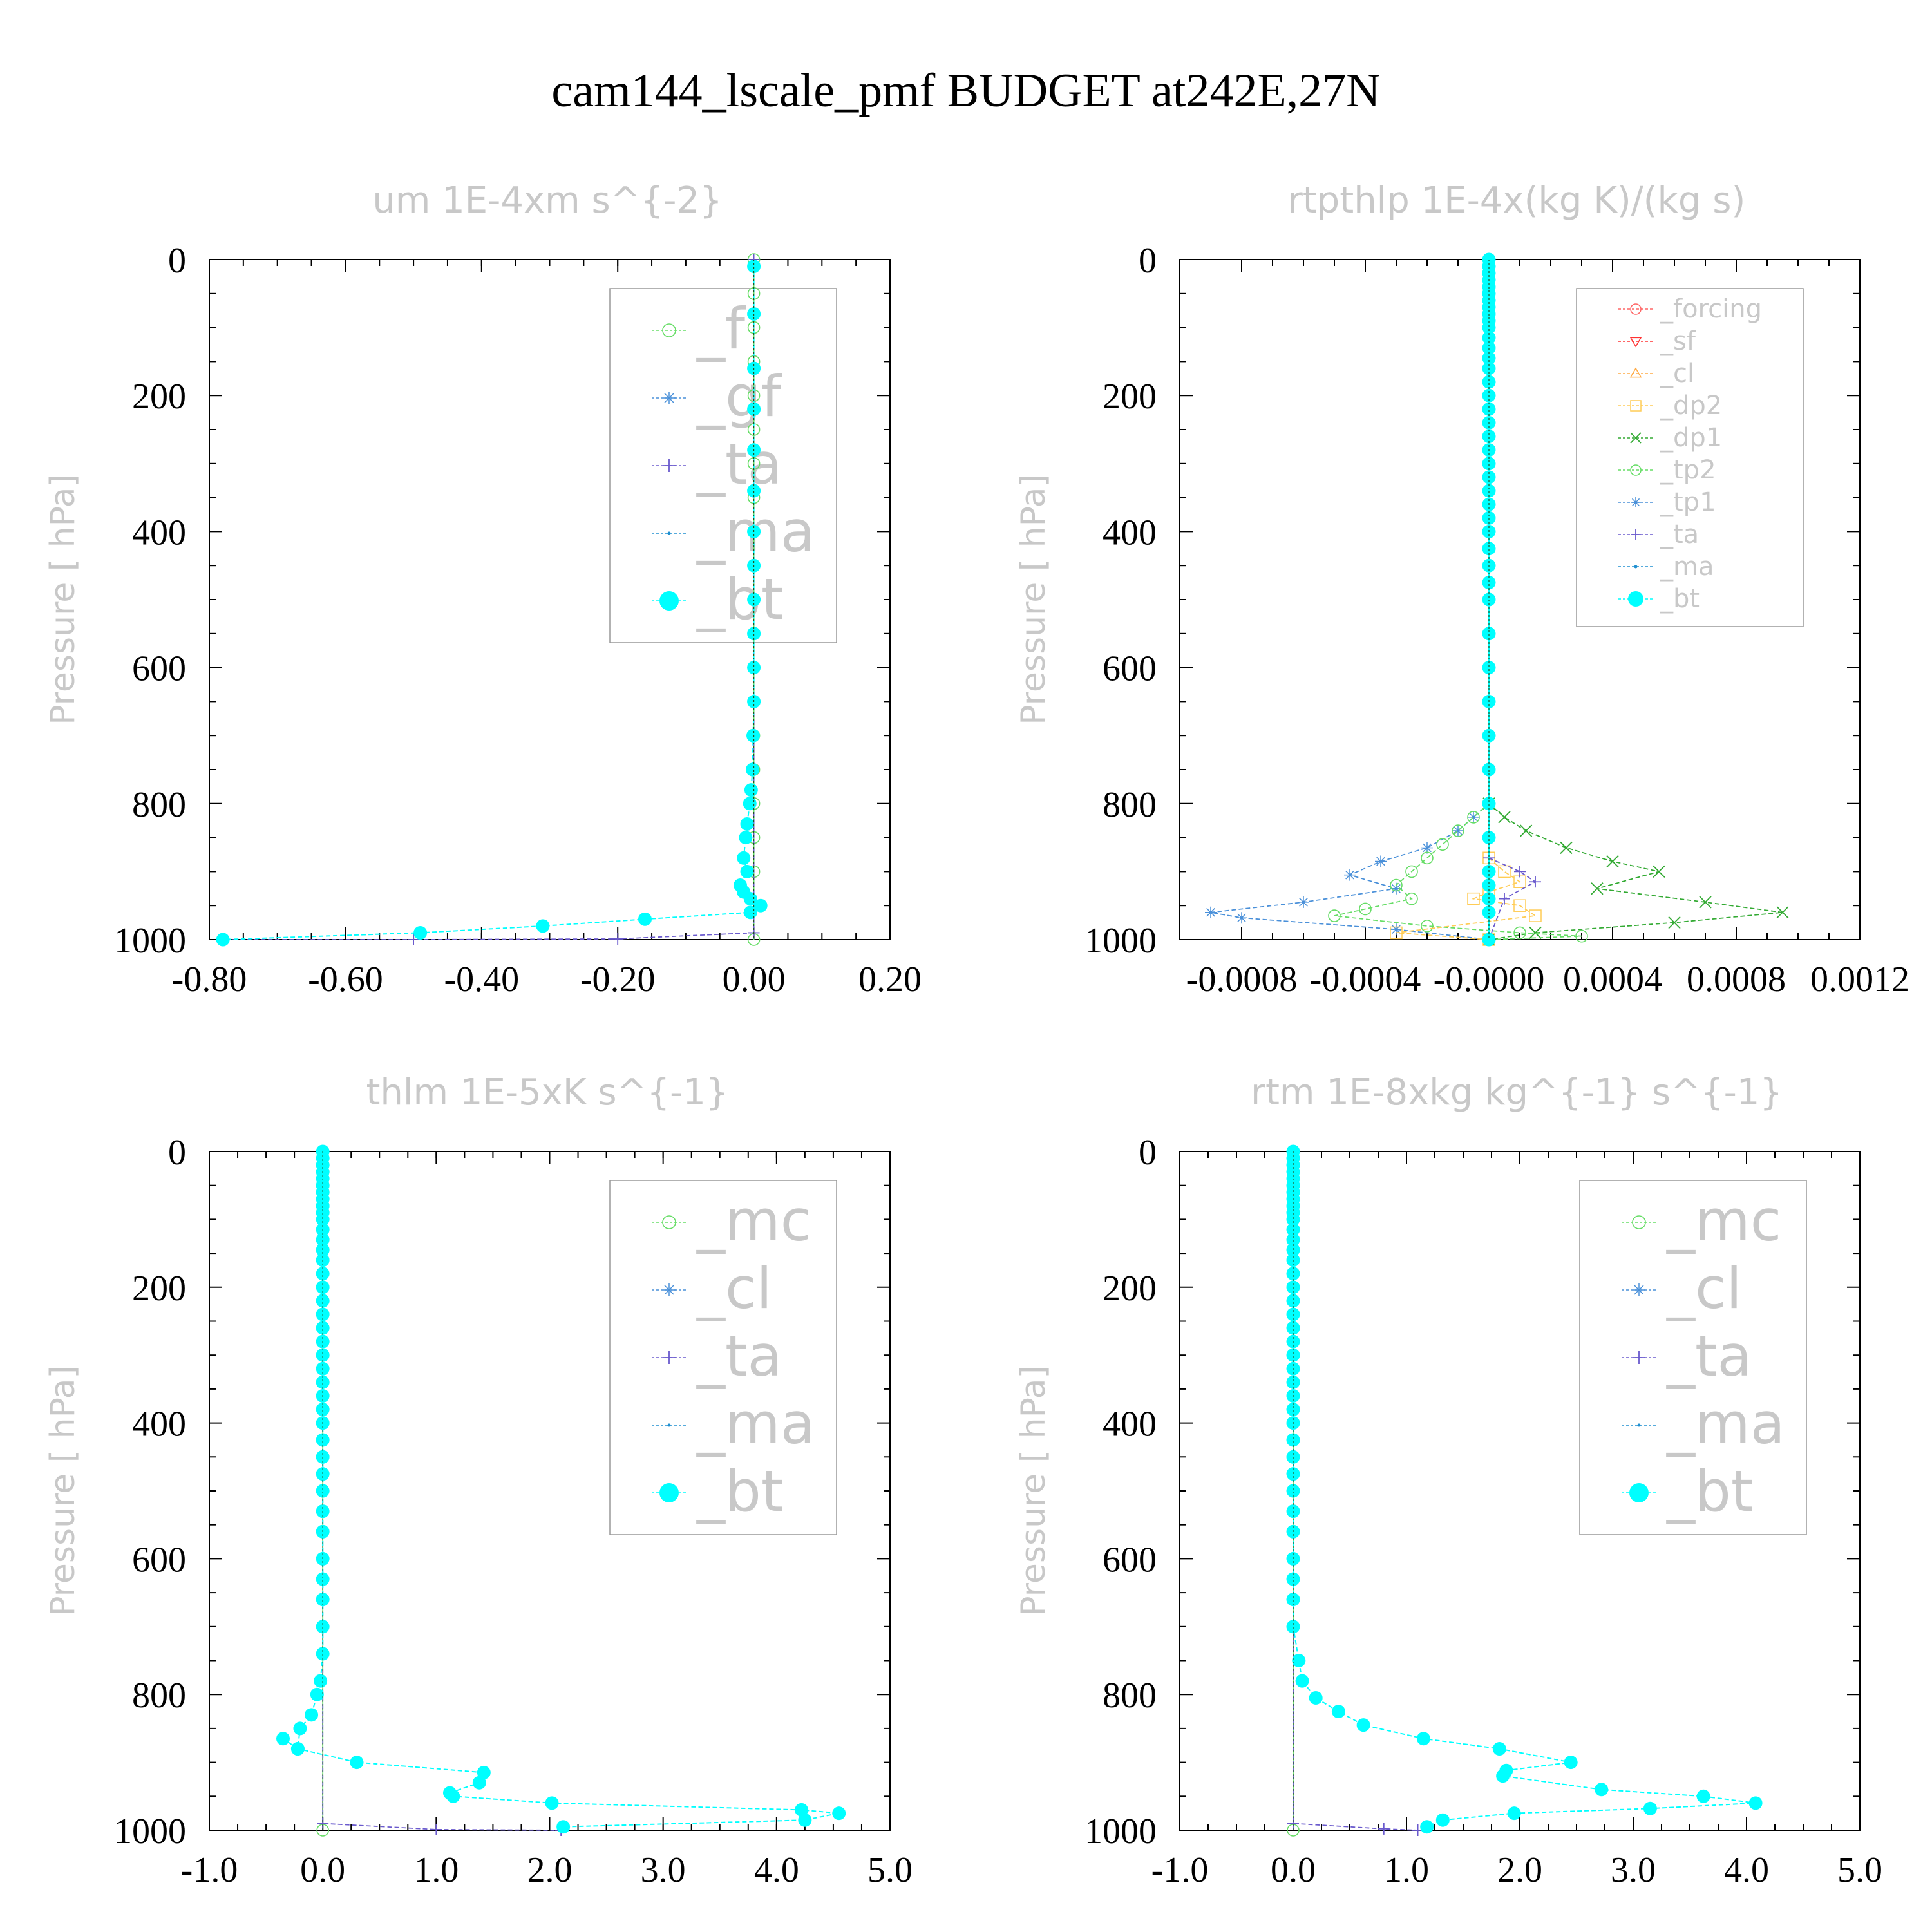 Image resolution: width=1932 pixels, height=1932 pixels. What do you see at coordinates (159, 397) in the screenshot?
I see `y-tick-label: 200` at bounding box center [159, 397].